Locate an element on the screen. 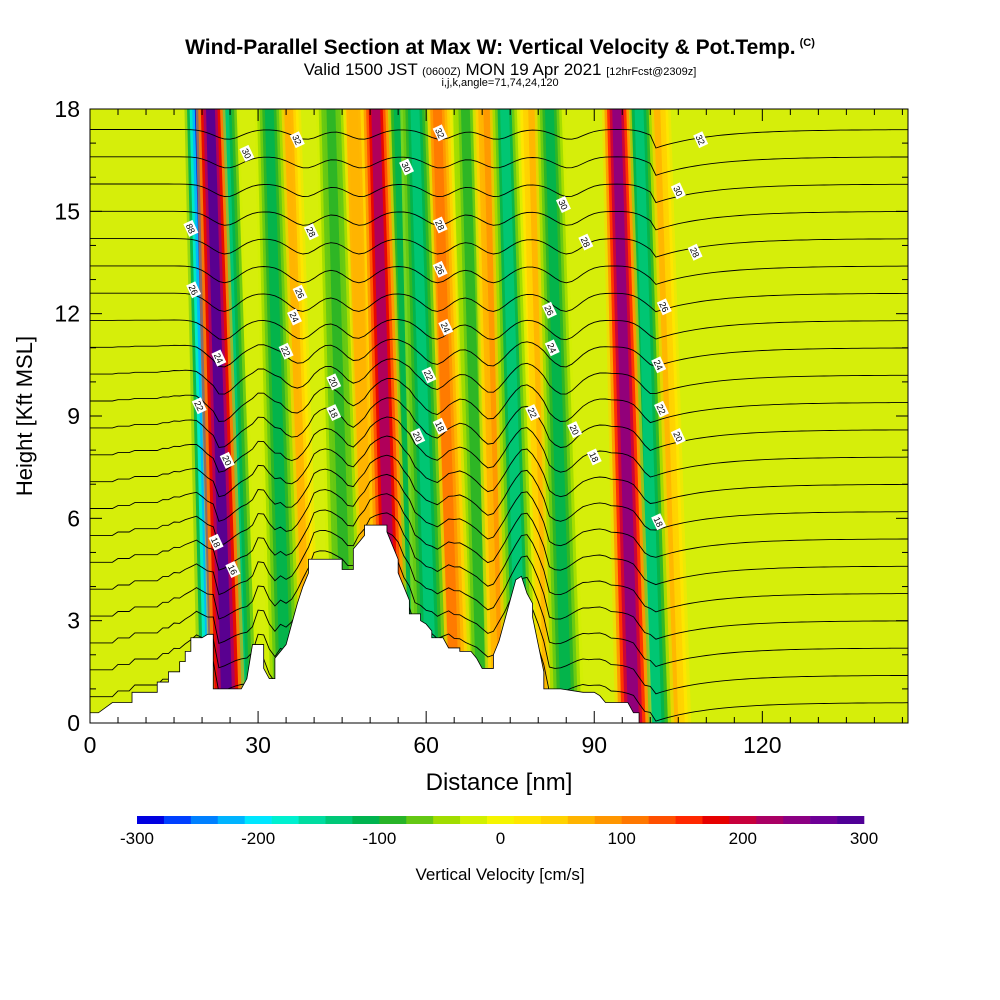 The image size is (1000, 1000). x-tick-label: 30 is located at coordinates (258, 745).